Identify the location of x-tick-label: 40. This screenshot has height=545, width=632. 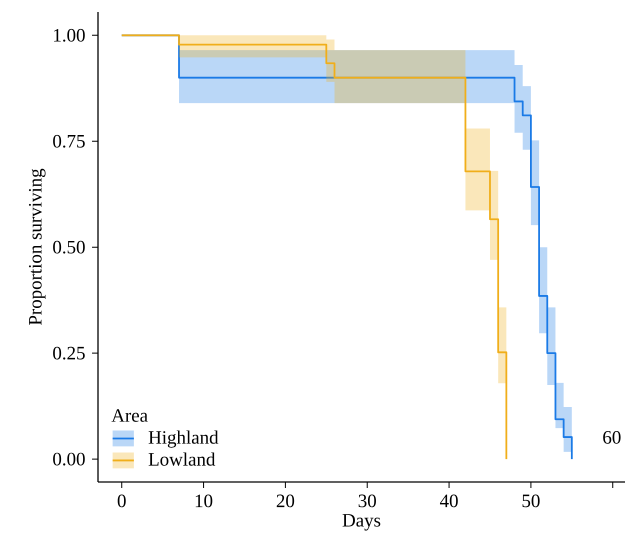
(449, 501).